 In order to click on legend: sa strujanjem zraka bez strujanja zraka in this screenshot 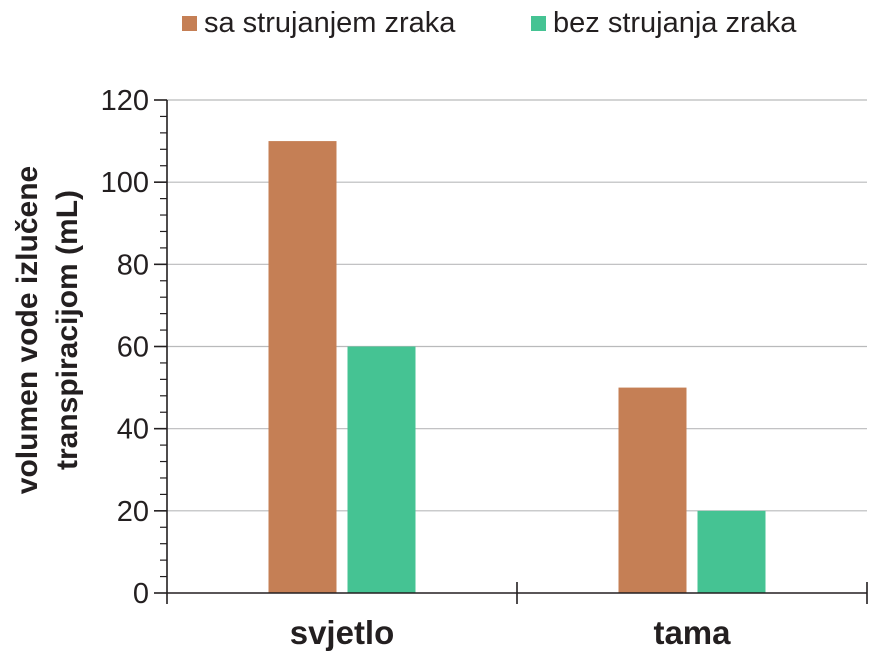, I will do `click(439, 25)`.